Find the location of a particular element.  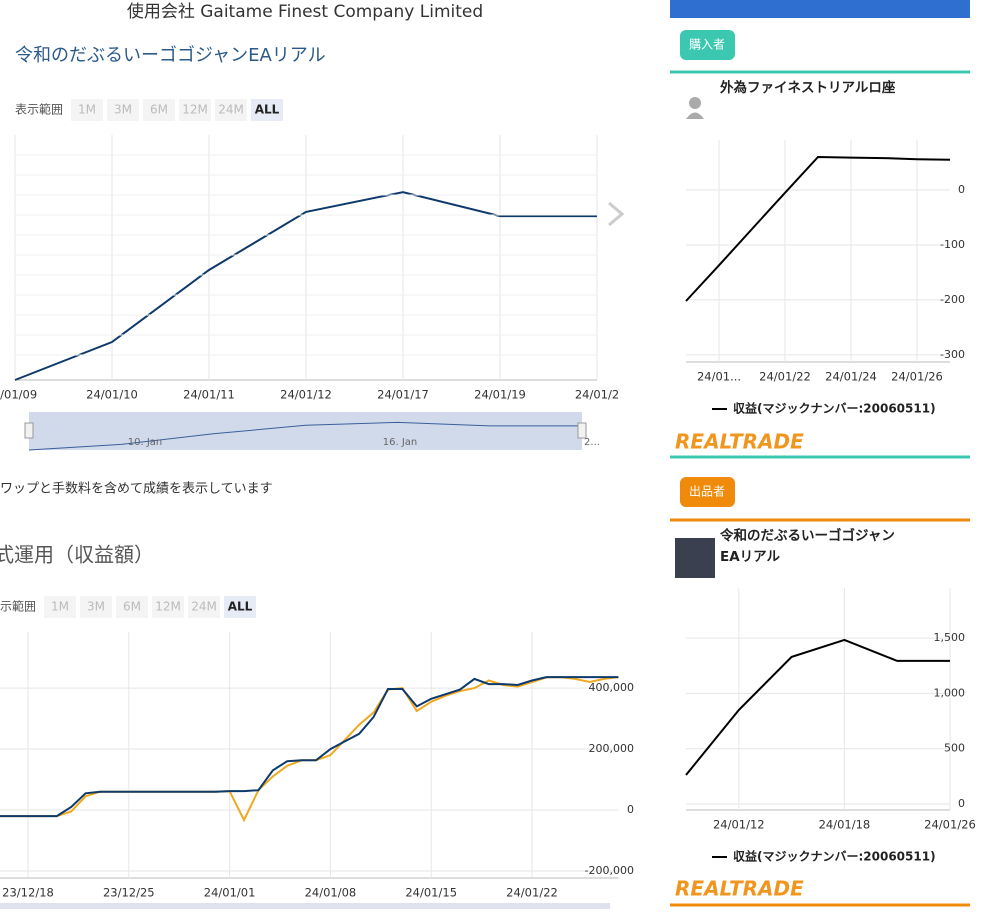

x-tick-label: 24/01/10 is located at coordinates (112, 395).